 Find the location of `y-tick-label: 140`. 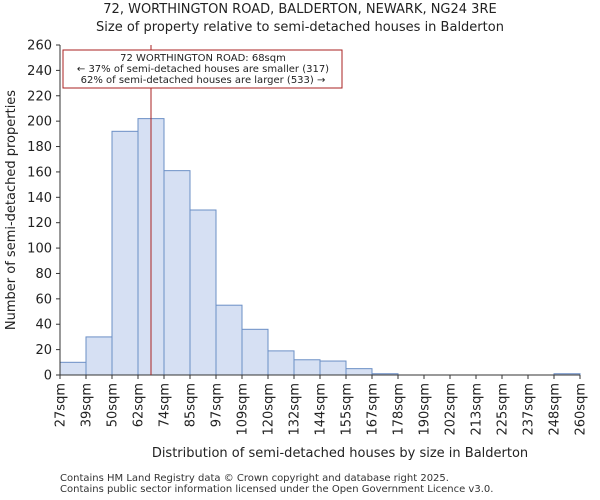

y-tick-label: 140 is located at coordinates (39, 198).